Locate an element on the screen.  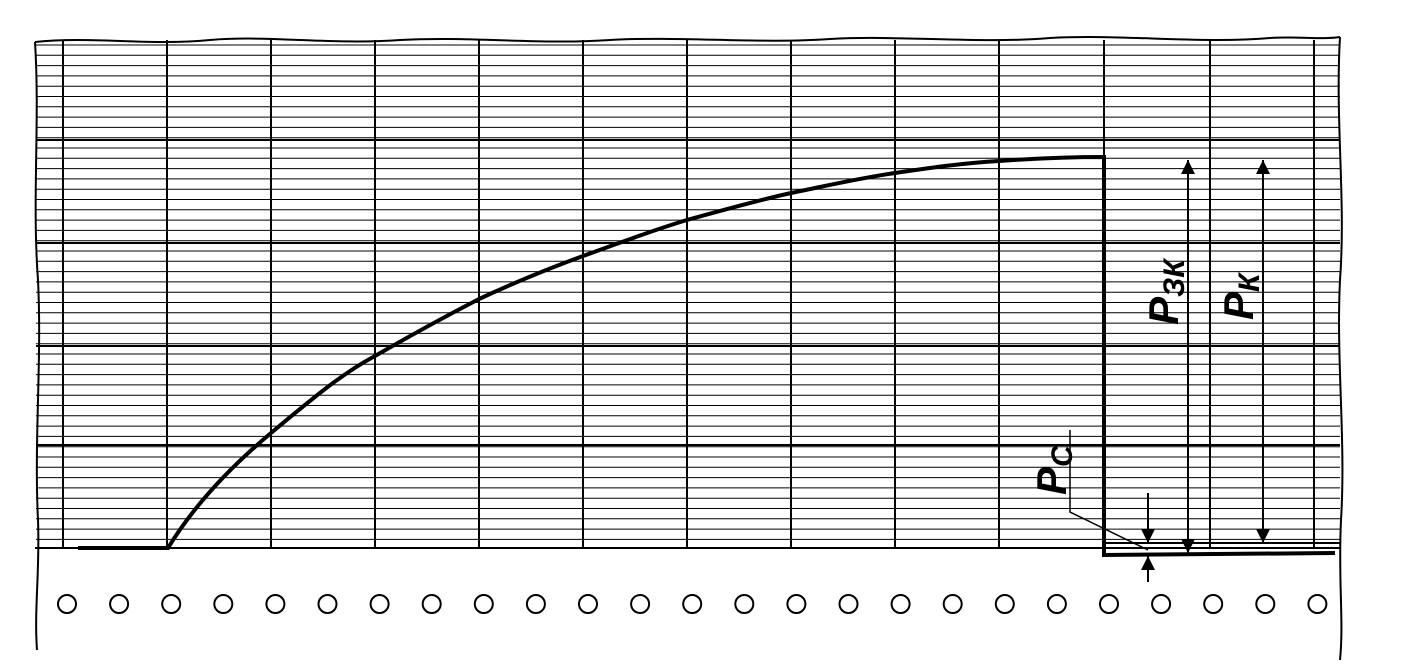
label-subscript: C is located at coordinates (1062, 455).